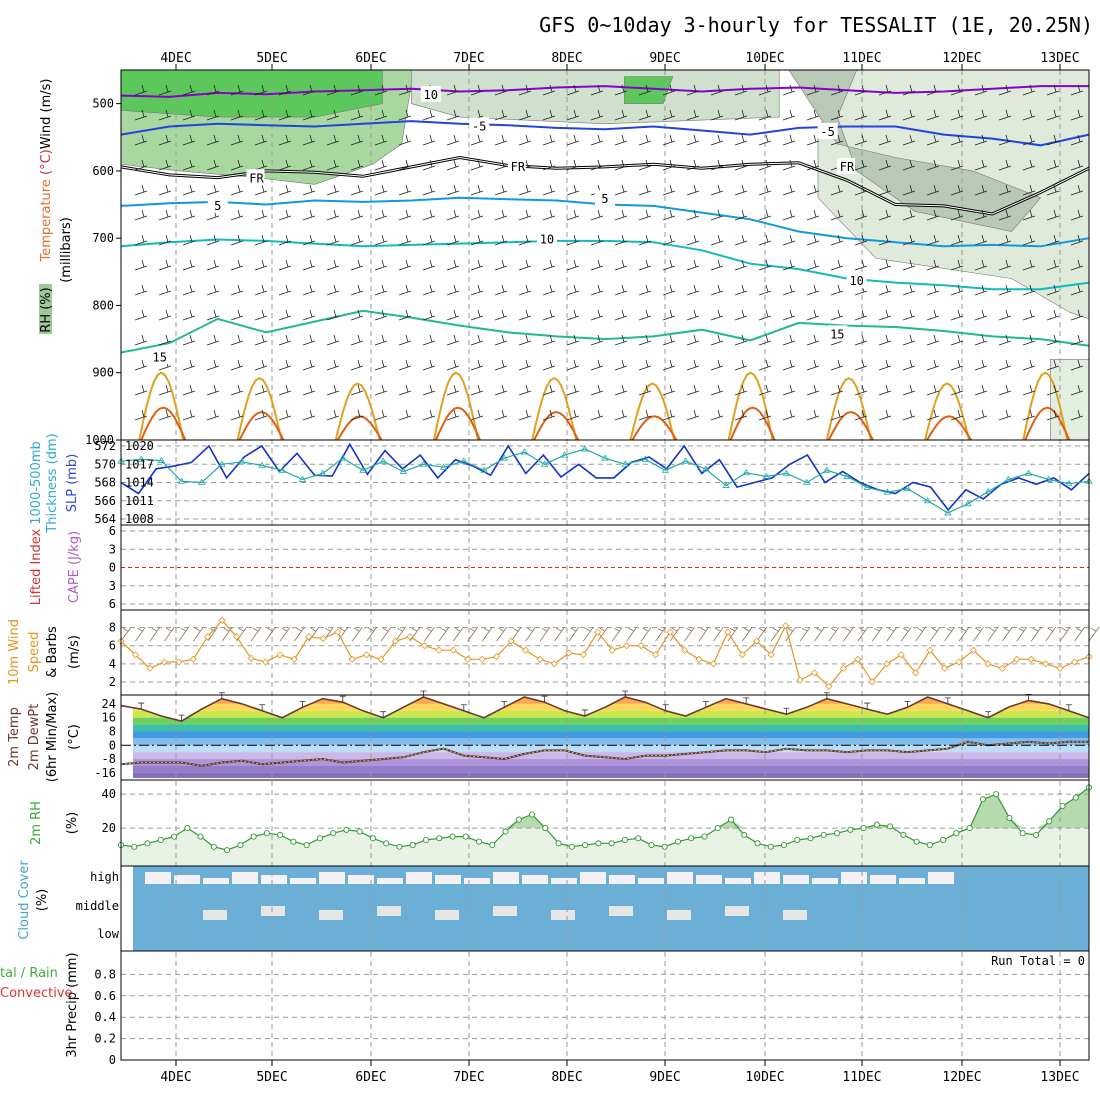 The height and width of the screenshot is (1100, 1100). Describe the element at coordinates (72, 483) in the screenshot. I see `slp-label: SLP (mb)` at that location.